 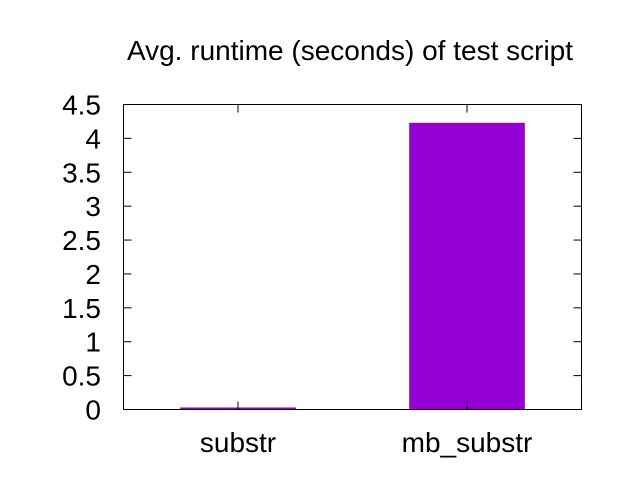 I want to click on y-tick-label: 1, so click(x=93, y=342).